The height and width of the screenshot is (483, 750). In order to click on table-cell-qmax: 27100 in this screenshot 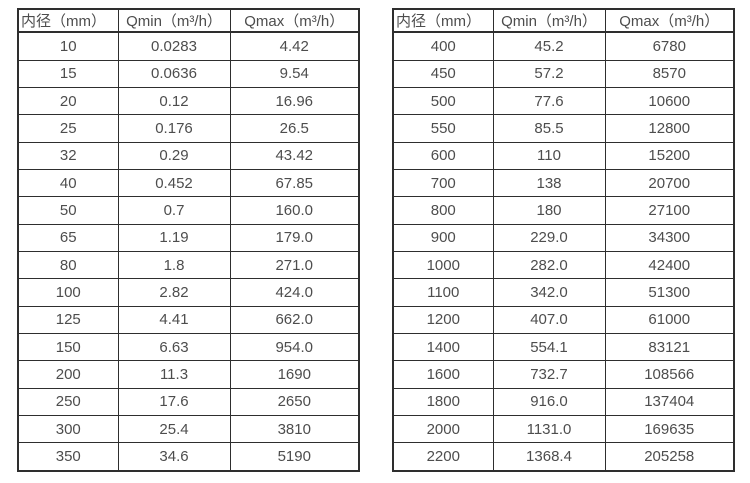, I will do `click(669, 210)`.